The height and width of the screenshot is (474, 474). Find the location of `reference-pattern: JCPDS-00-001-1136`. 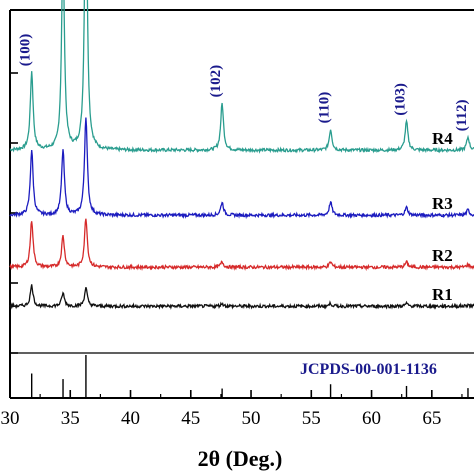

reference-pattern: JCPDS-00-001-1136 is located at coordinates (249, 376).